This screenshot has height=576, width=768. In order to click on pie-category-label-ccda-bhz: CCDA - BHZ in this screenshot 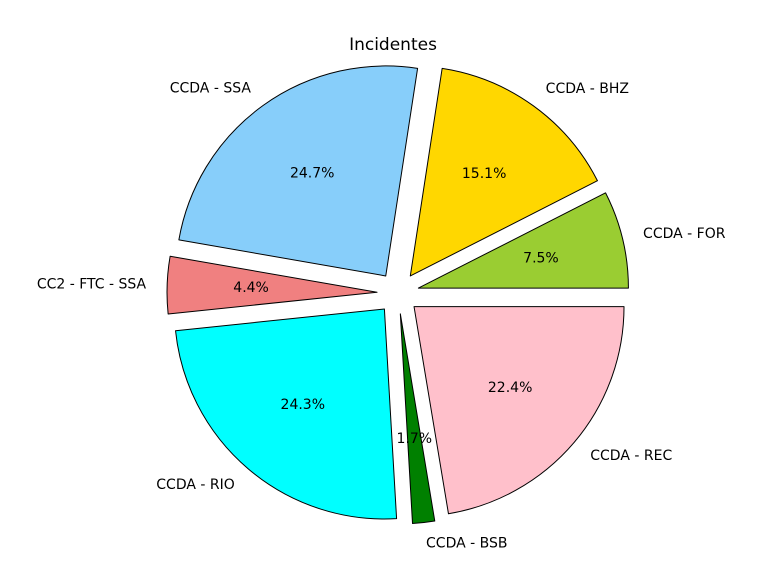, I will do `click(587, 89)`.